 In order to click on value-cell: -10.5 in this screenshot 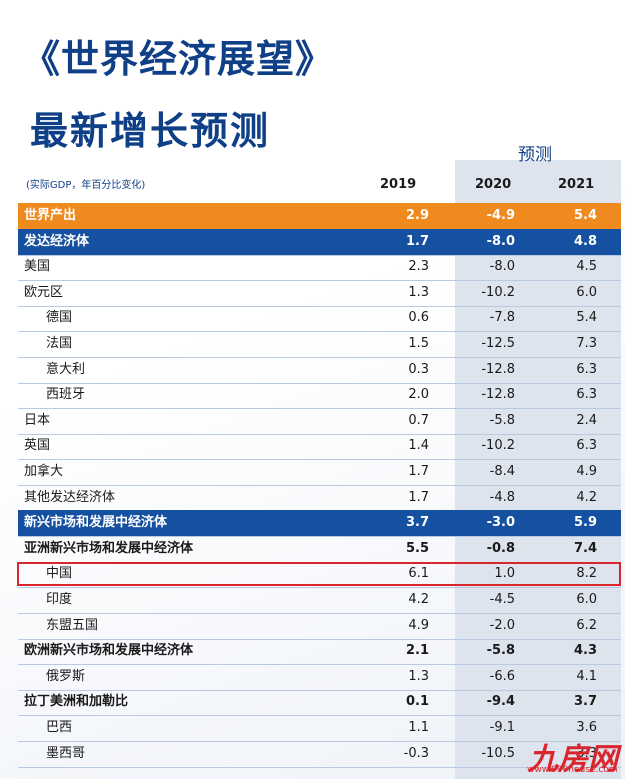, I will do `click(498, 753)`.